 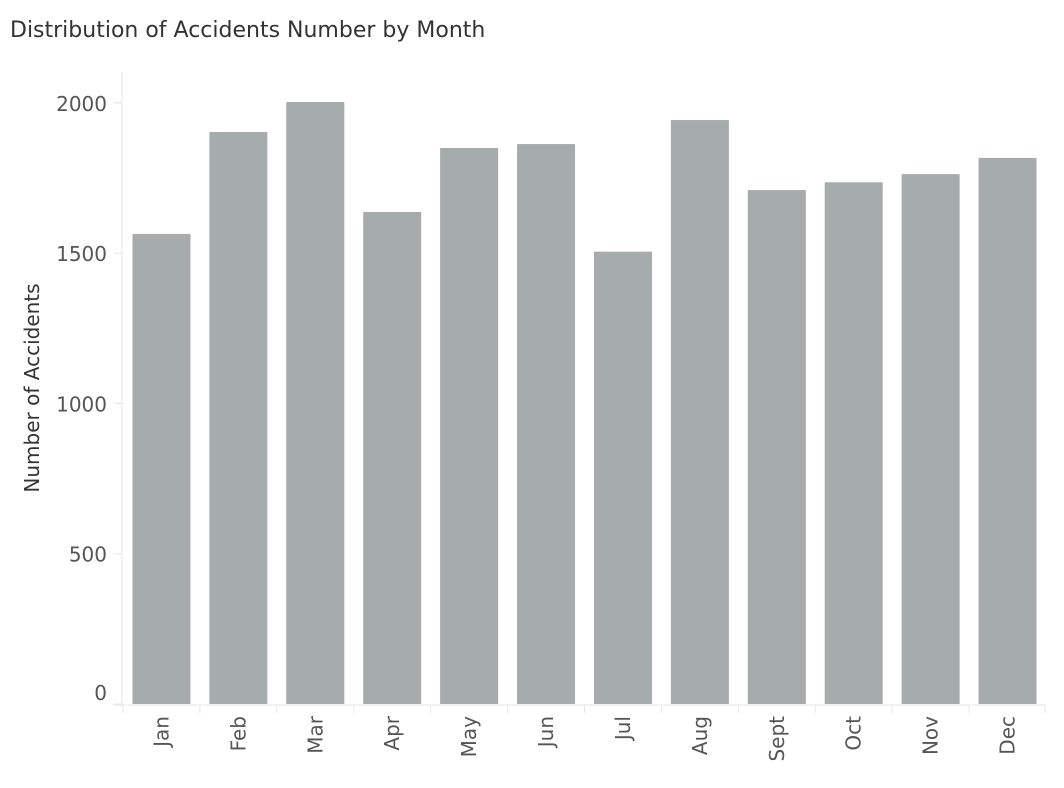 I want to click on y-tick-label: 0, so click(x=100, y=693).